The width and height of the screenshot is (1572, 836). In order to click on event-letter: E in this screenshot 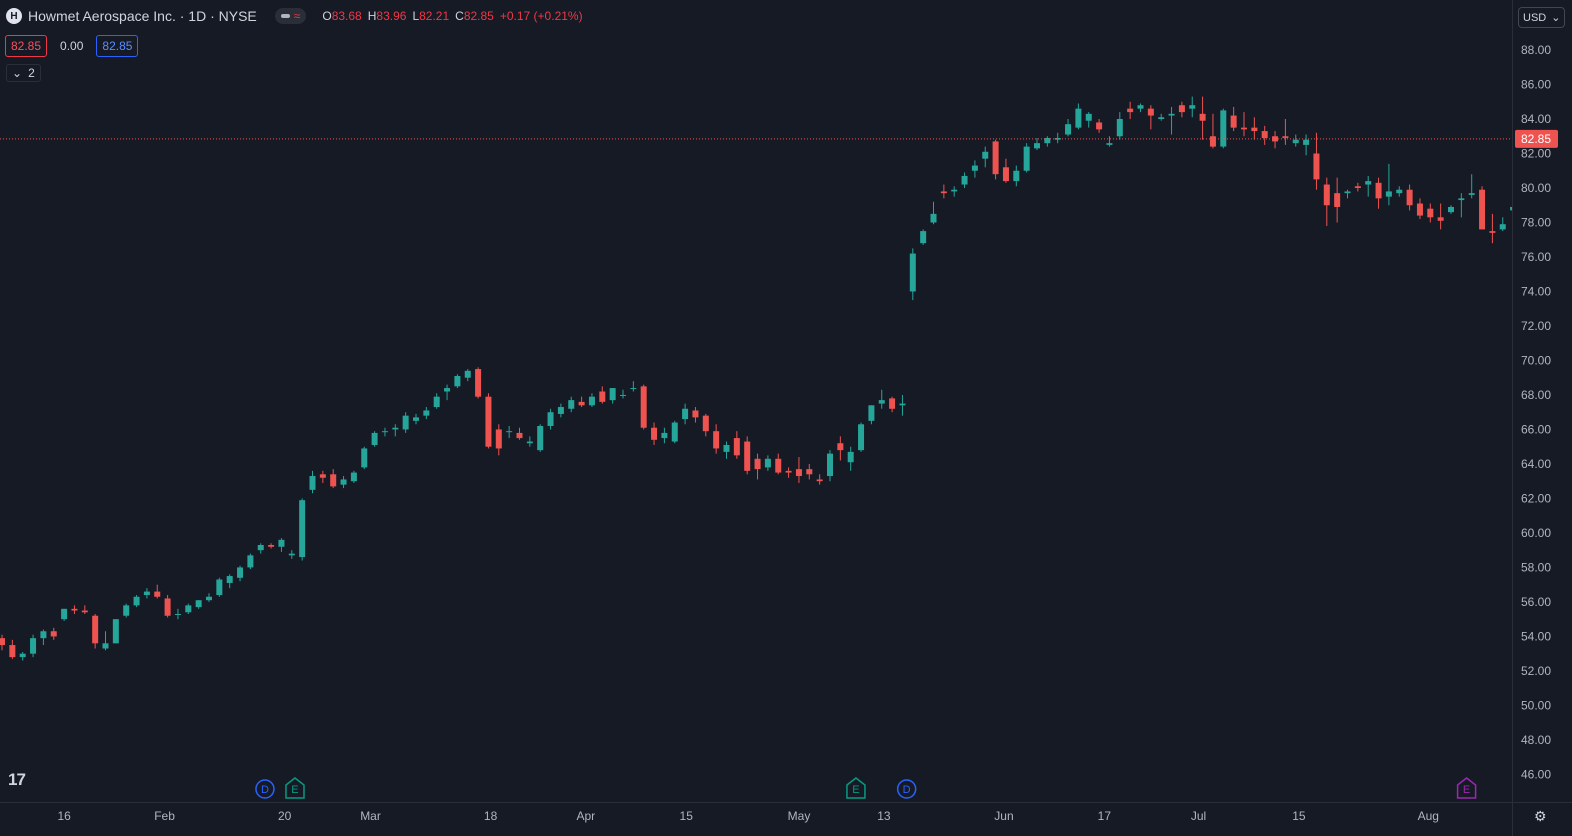, I will do `click(1466, 790)`.